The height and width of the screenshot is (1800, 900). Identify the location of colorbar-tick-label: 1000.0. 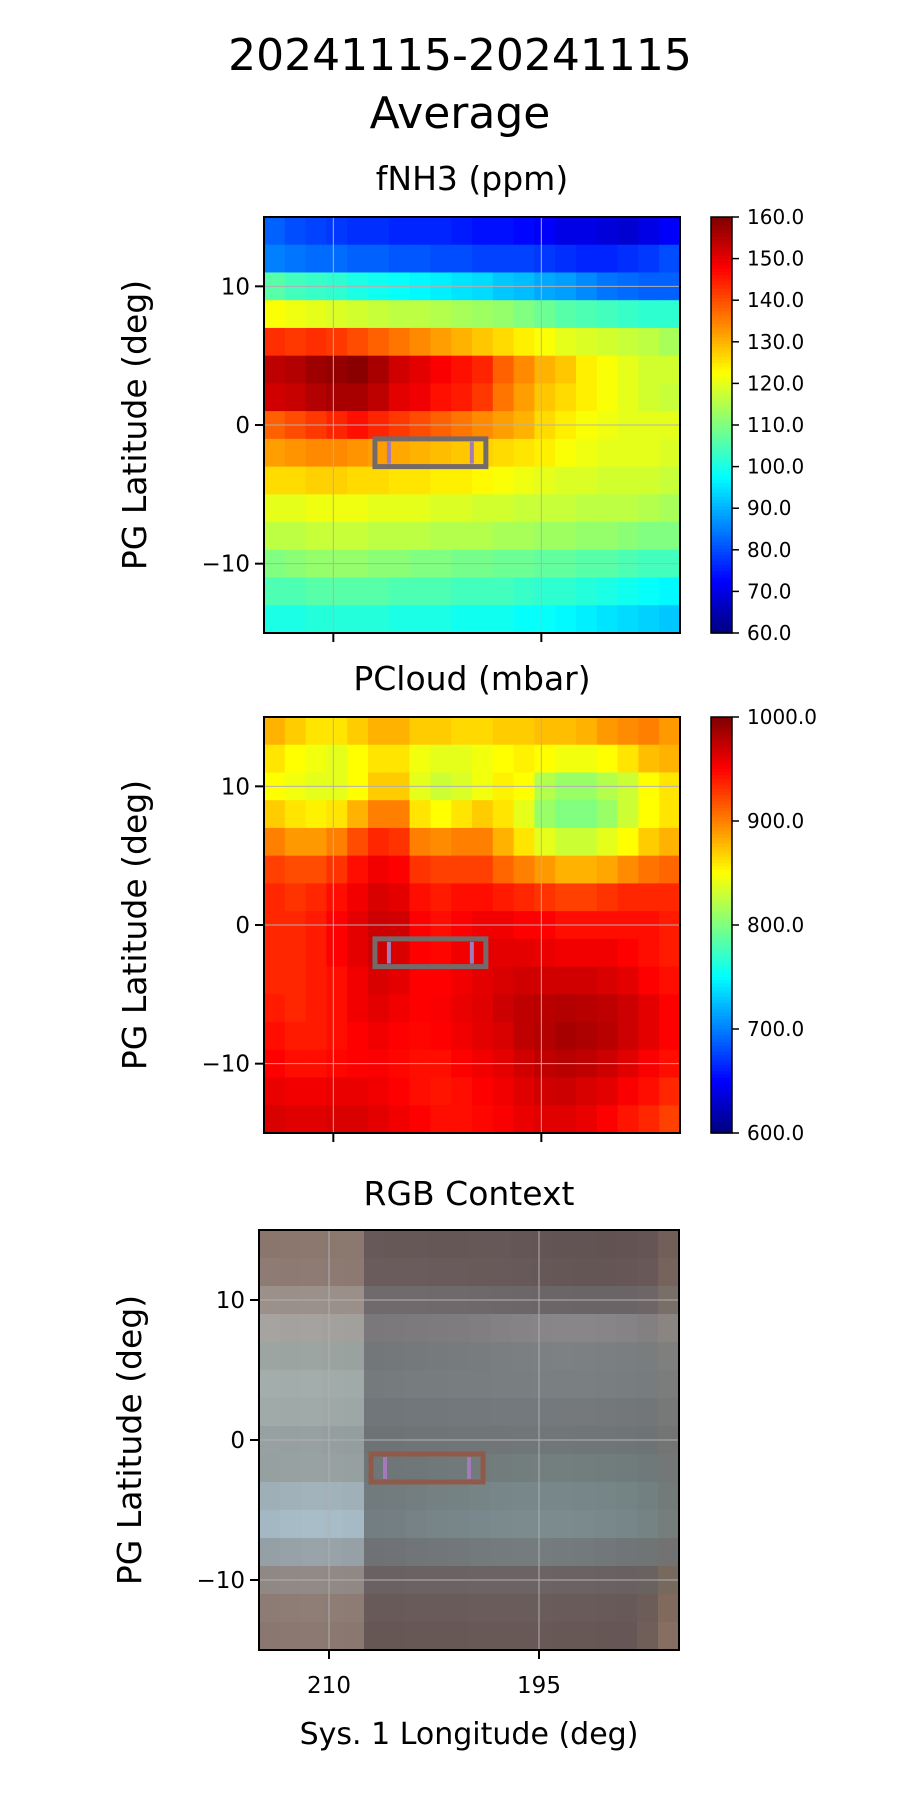
(782, 717).